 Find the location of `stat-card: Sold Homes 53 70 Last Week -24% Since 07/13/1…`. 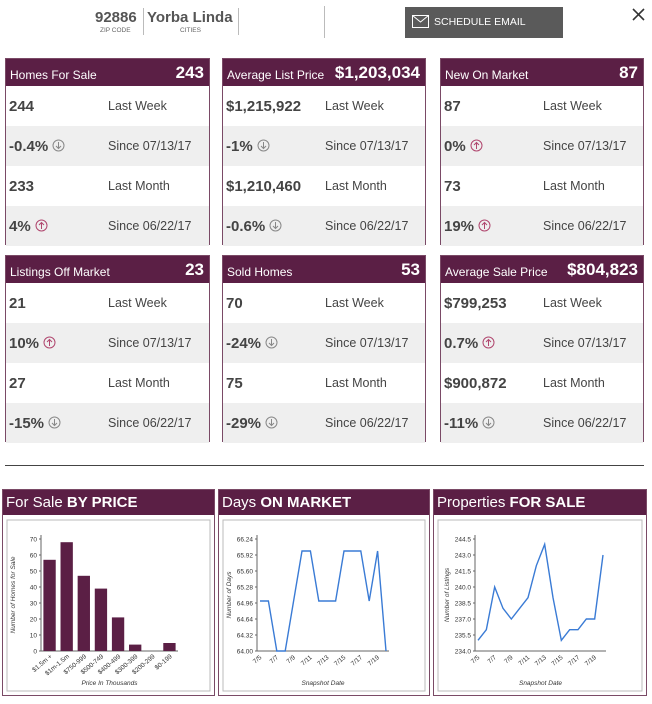

stat-card: Sold Homes 53 70 Last Week -24% Since 07/13/1… is located at coordinates (324, 349).